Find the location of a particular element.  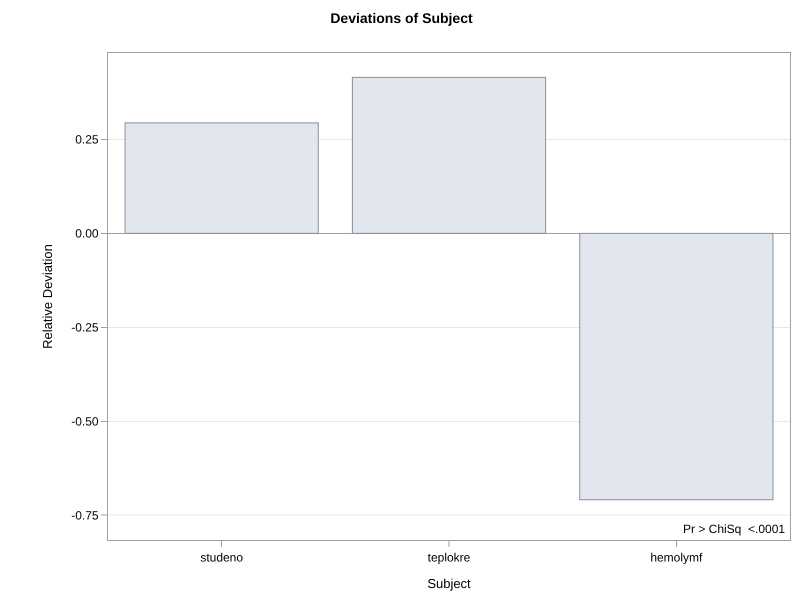

y-tick-label: 0.25 is located at coordinates (87, 139).